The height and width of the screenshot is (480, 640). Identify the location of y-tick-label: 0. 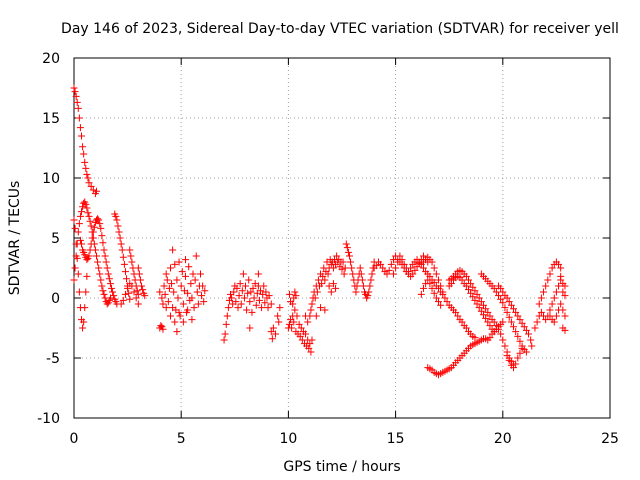
(55, 299).